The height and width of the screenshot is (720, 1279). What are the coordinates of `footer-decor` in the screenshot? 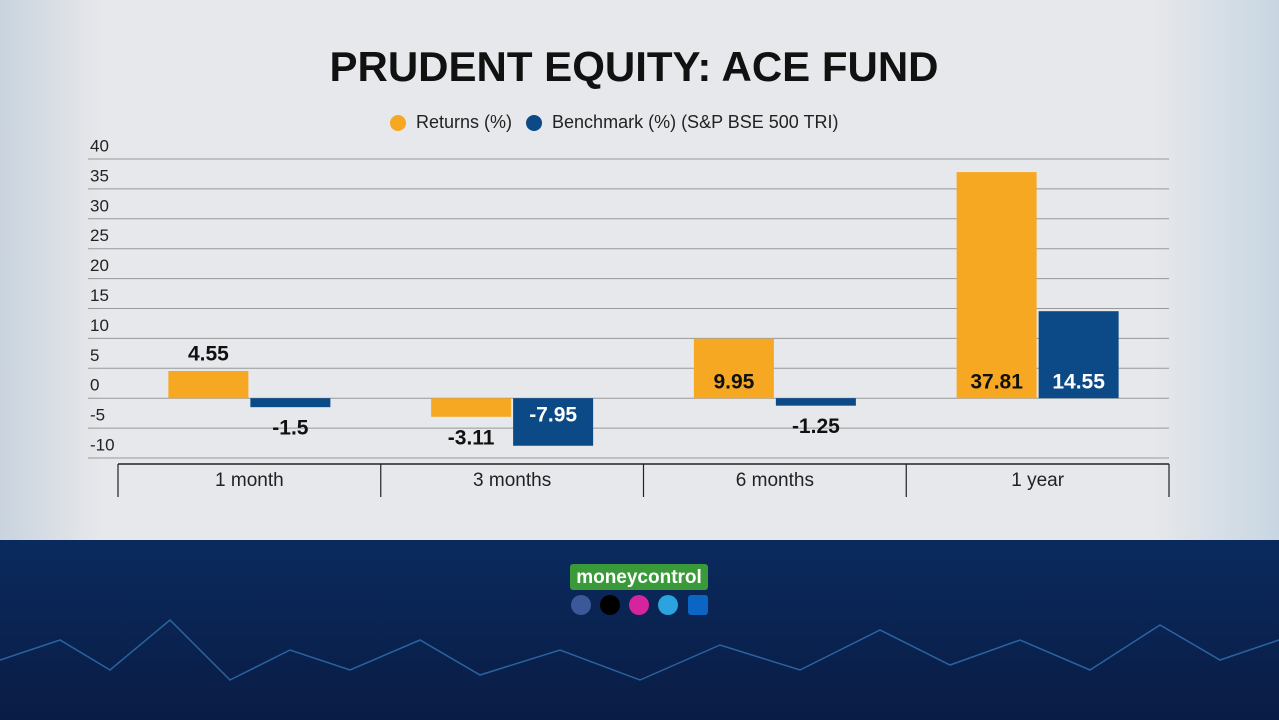 It's located at (639, 649).